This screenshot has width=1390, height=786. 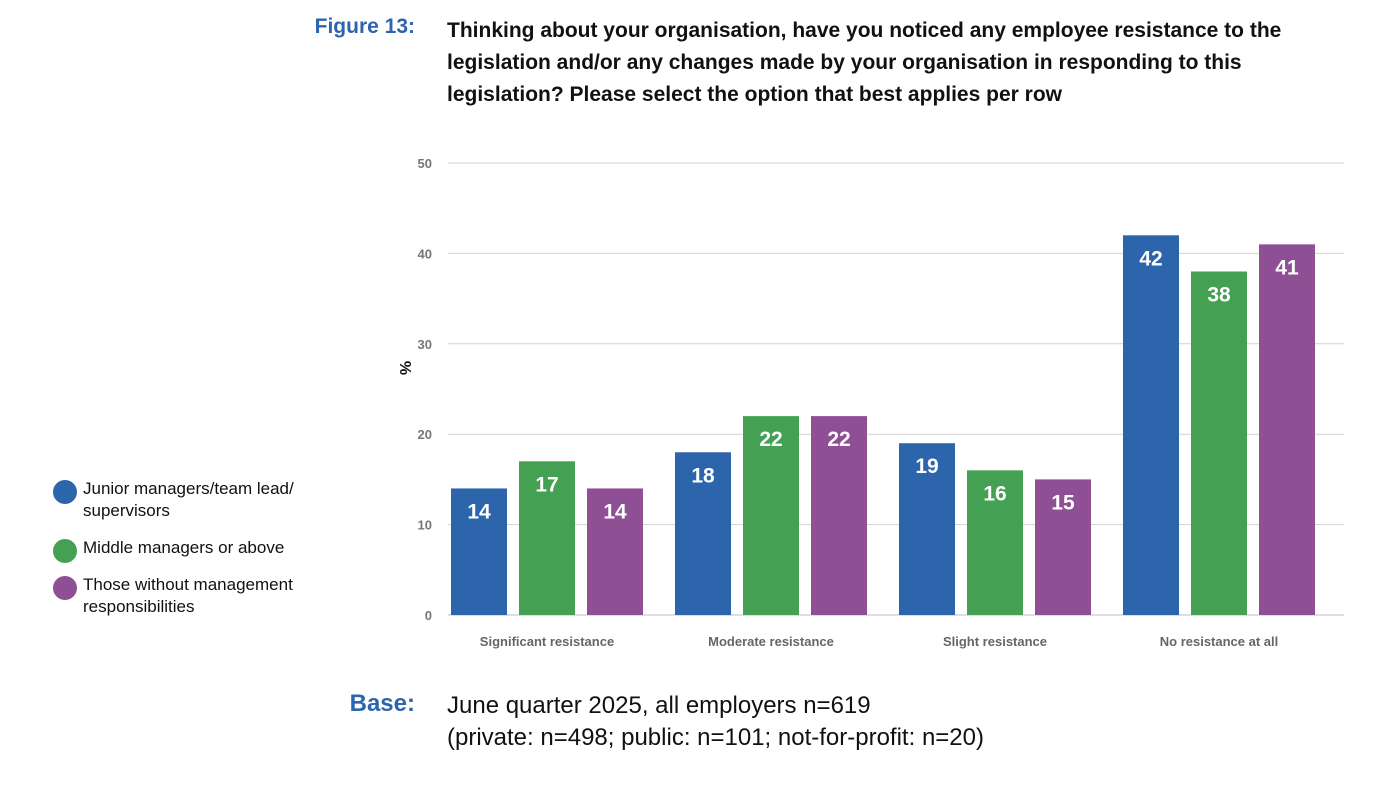 I want to click on base-label: Base:, so click(x=382, y=703).